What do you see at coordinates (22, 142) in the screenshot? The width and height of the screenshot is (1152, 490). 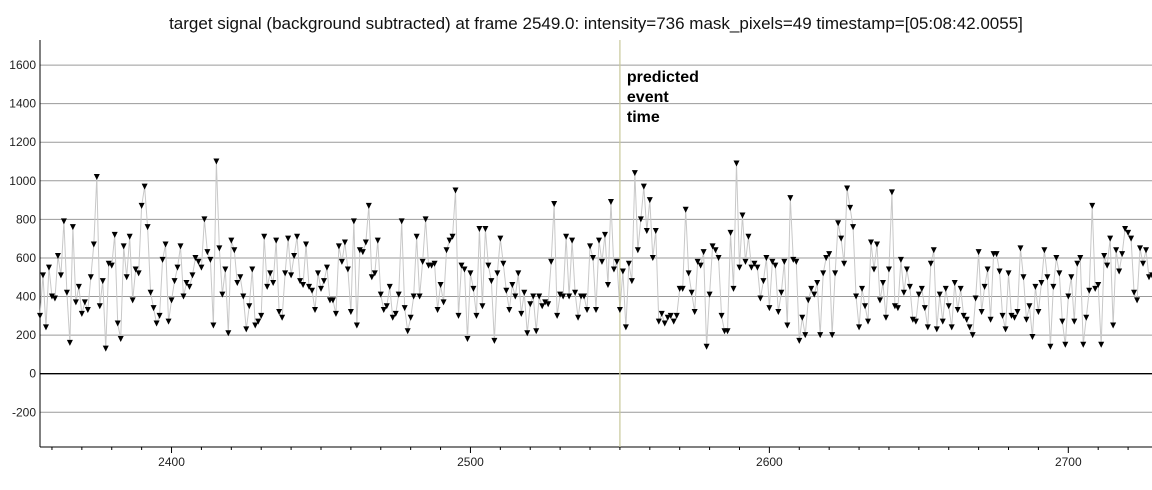 I see `y-tick-label: 1200` at bounding box center [22, 142].